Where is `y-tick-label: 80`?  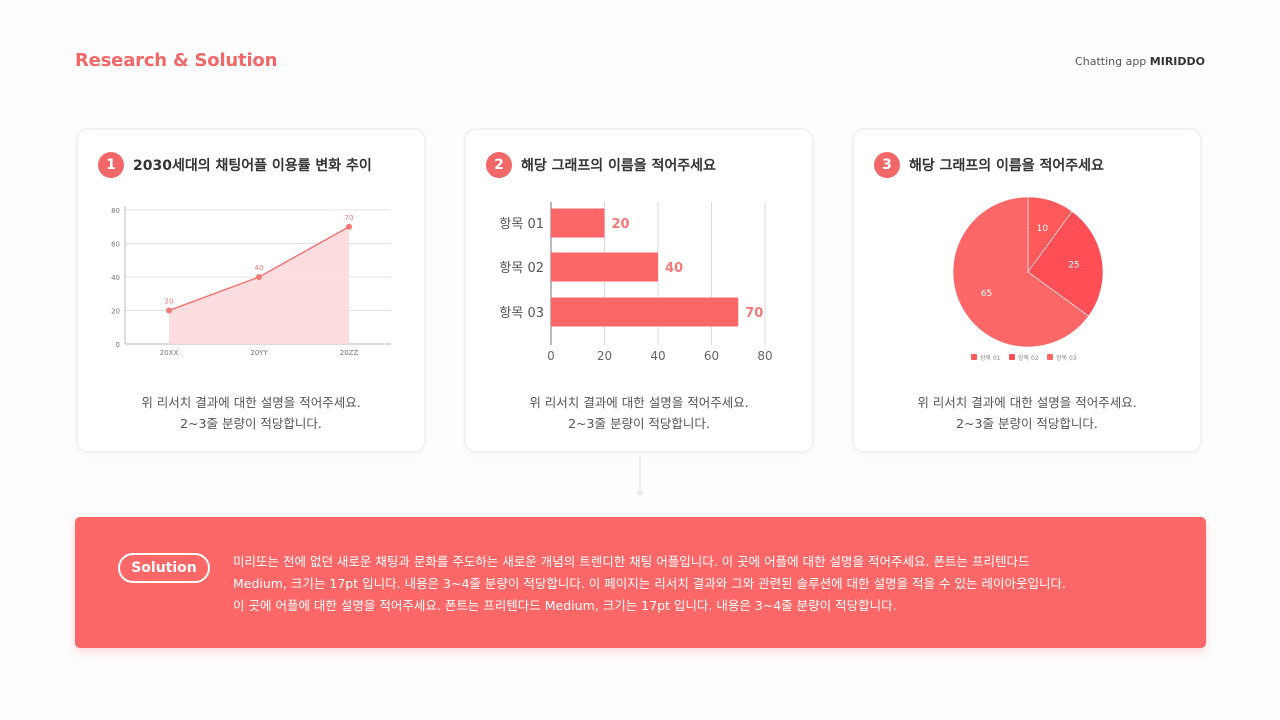 y-tick-label: 80 is located at coordinates (115, 211).